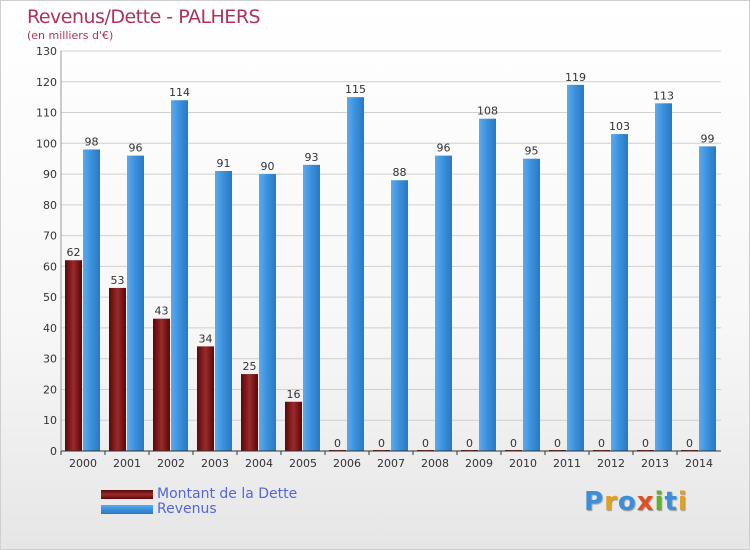 This screenshot has width=750, height=550. Describe the element at coordinates (250, 366) in the screenshot. I see `data-label-debt: 25` at that location.